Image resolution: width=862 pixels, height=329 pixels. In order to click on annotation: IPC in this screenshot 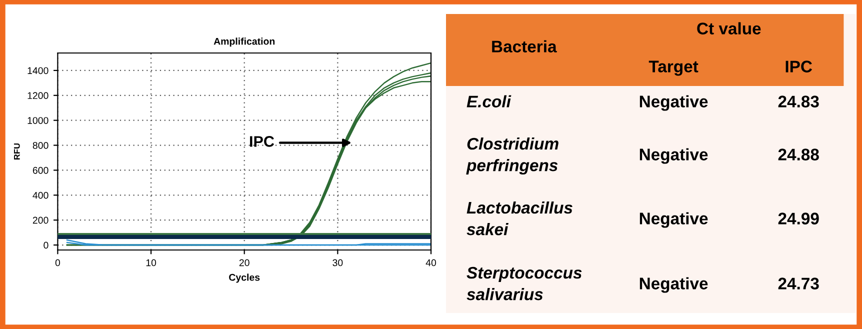, I will do `click(262, 141)`.